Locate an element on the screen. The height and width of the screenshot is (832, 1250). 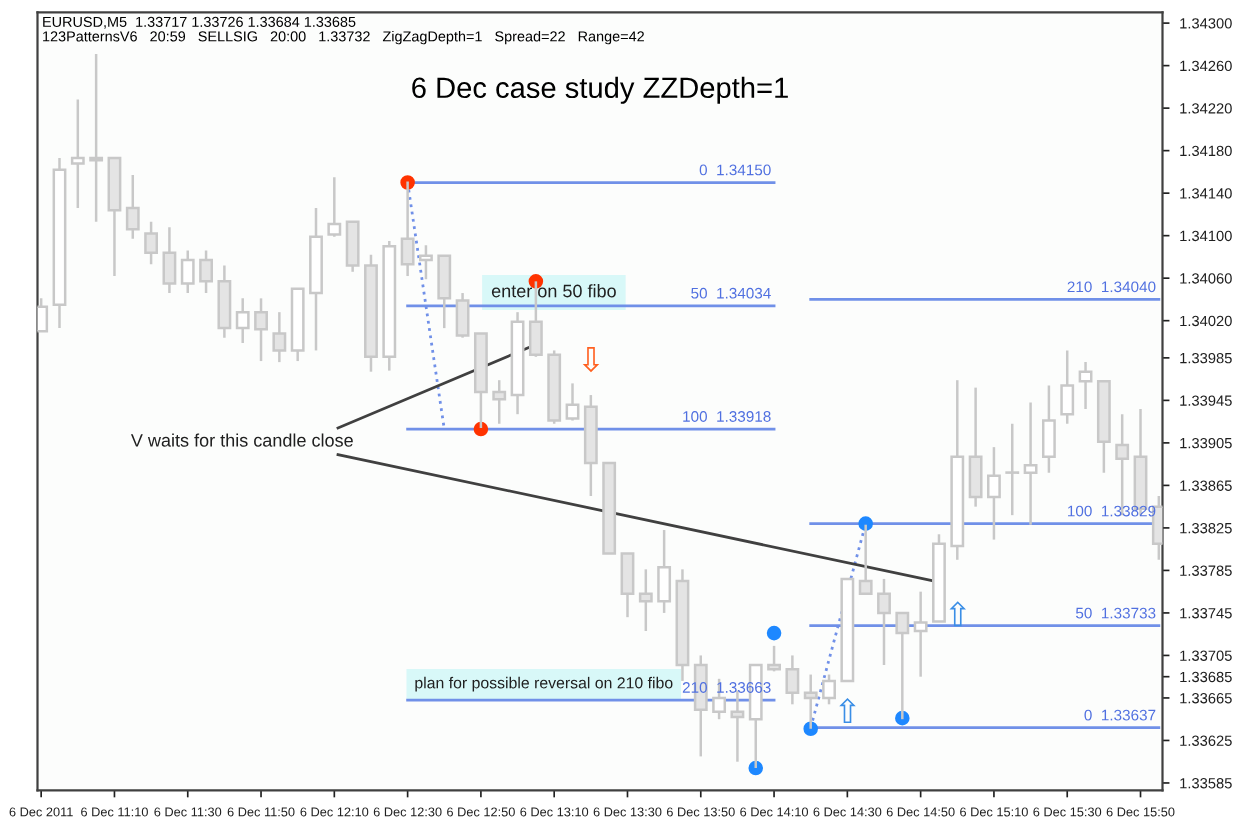
annotation: V waits for this candle close is located at coordinates (241, 440).